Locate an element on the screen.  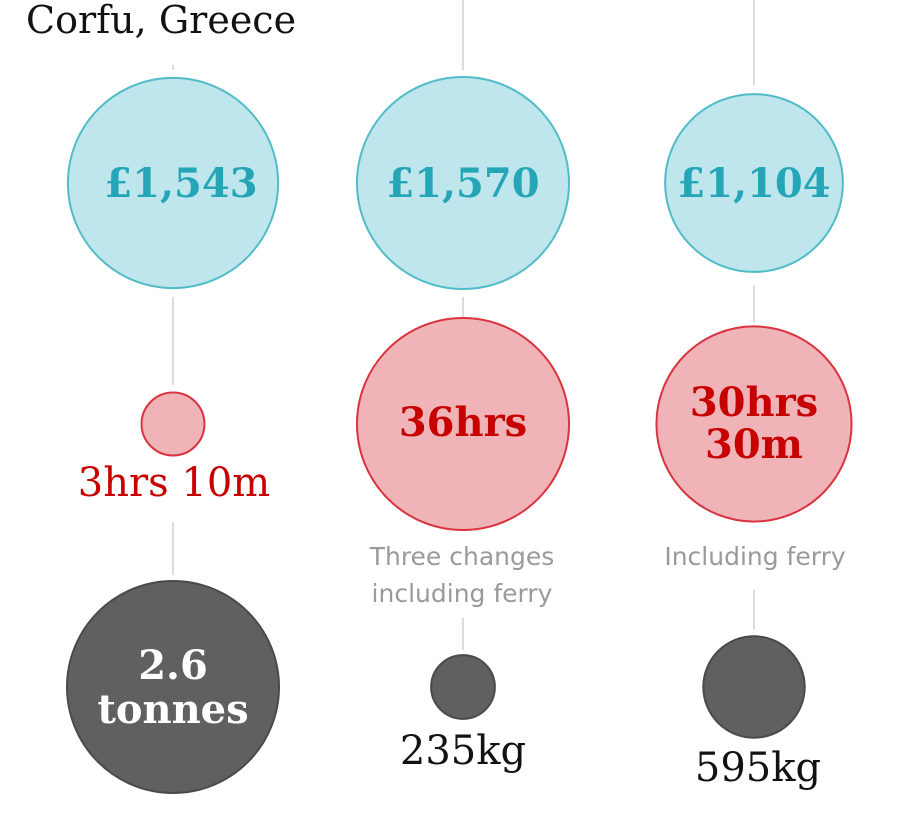
cost-label: £1,570 is located at coordinates (462, 183).